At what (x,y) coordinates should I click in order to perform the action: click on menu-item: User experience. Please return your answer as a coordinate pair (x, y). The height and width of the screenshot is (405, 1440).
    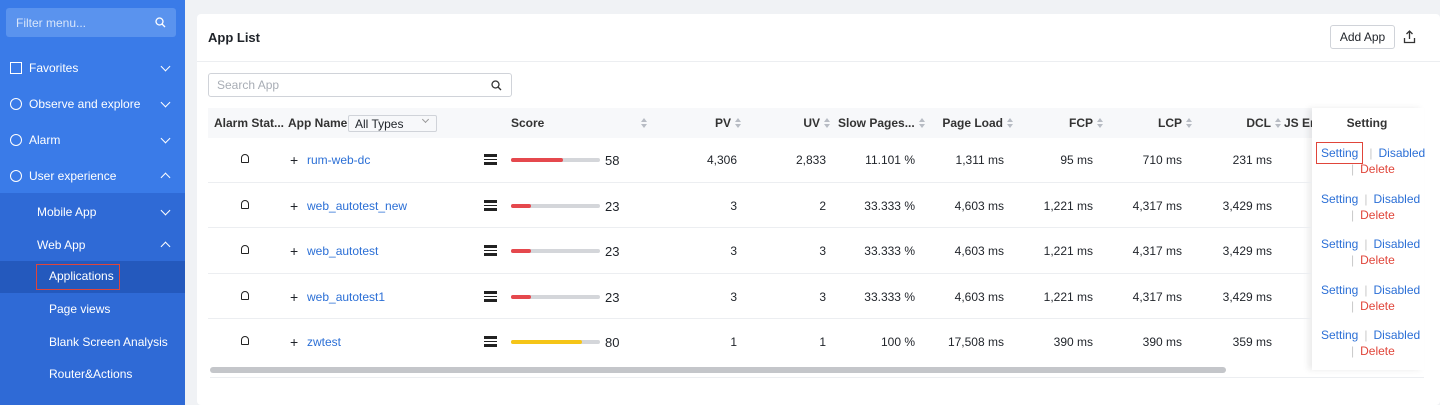
    Looking at the image, I should click on (92, 176).